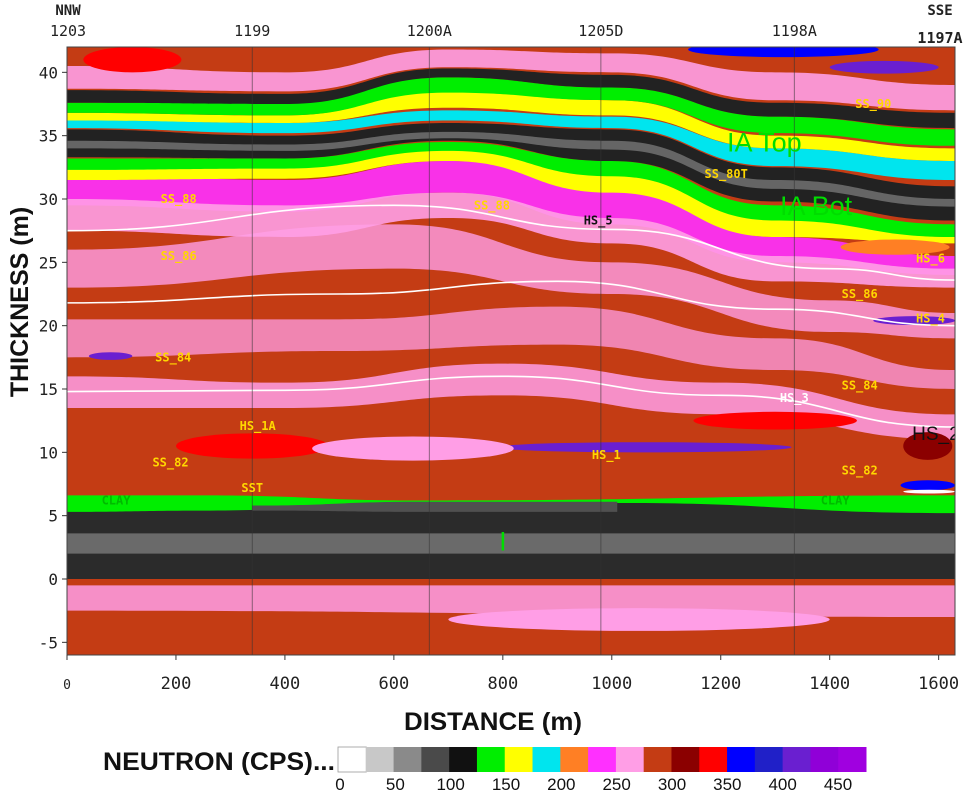 Image resolution: width=969 pixels, height=790 pixels. Describe the element at coordinates (48, 452) in the screenshot. I see `y-tick-label: 10` at that location.